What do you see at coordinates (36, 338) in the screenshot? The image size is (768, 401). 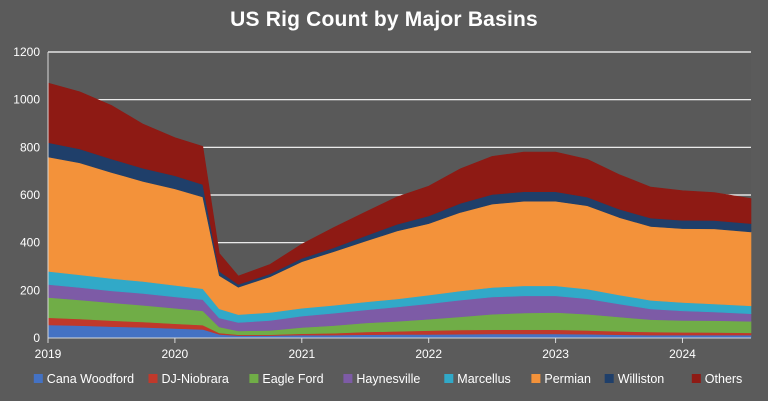 I see `y-tick-label: 0` at bounding box center [36, 338].